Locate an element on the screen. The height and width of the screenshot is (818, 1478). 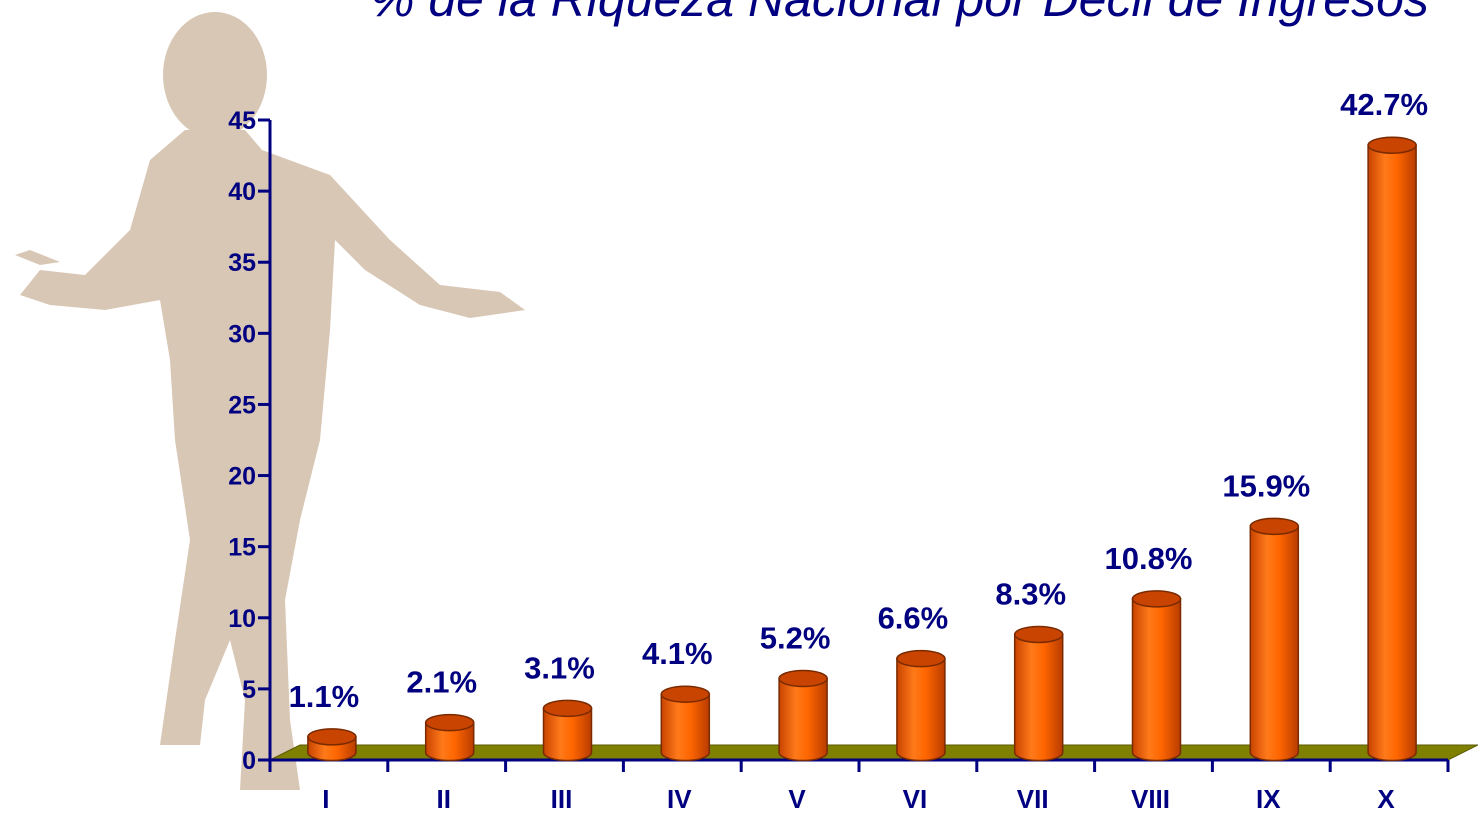
data-label: 8.3% is located at coordinates (1030, 593).